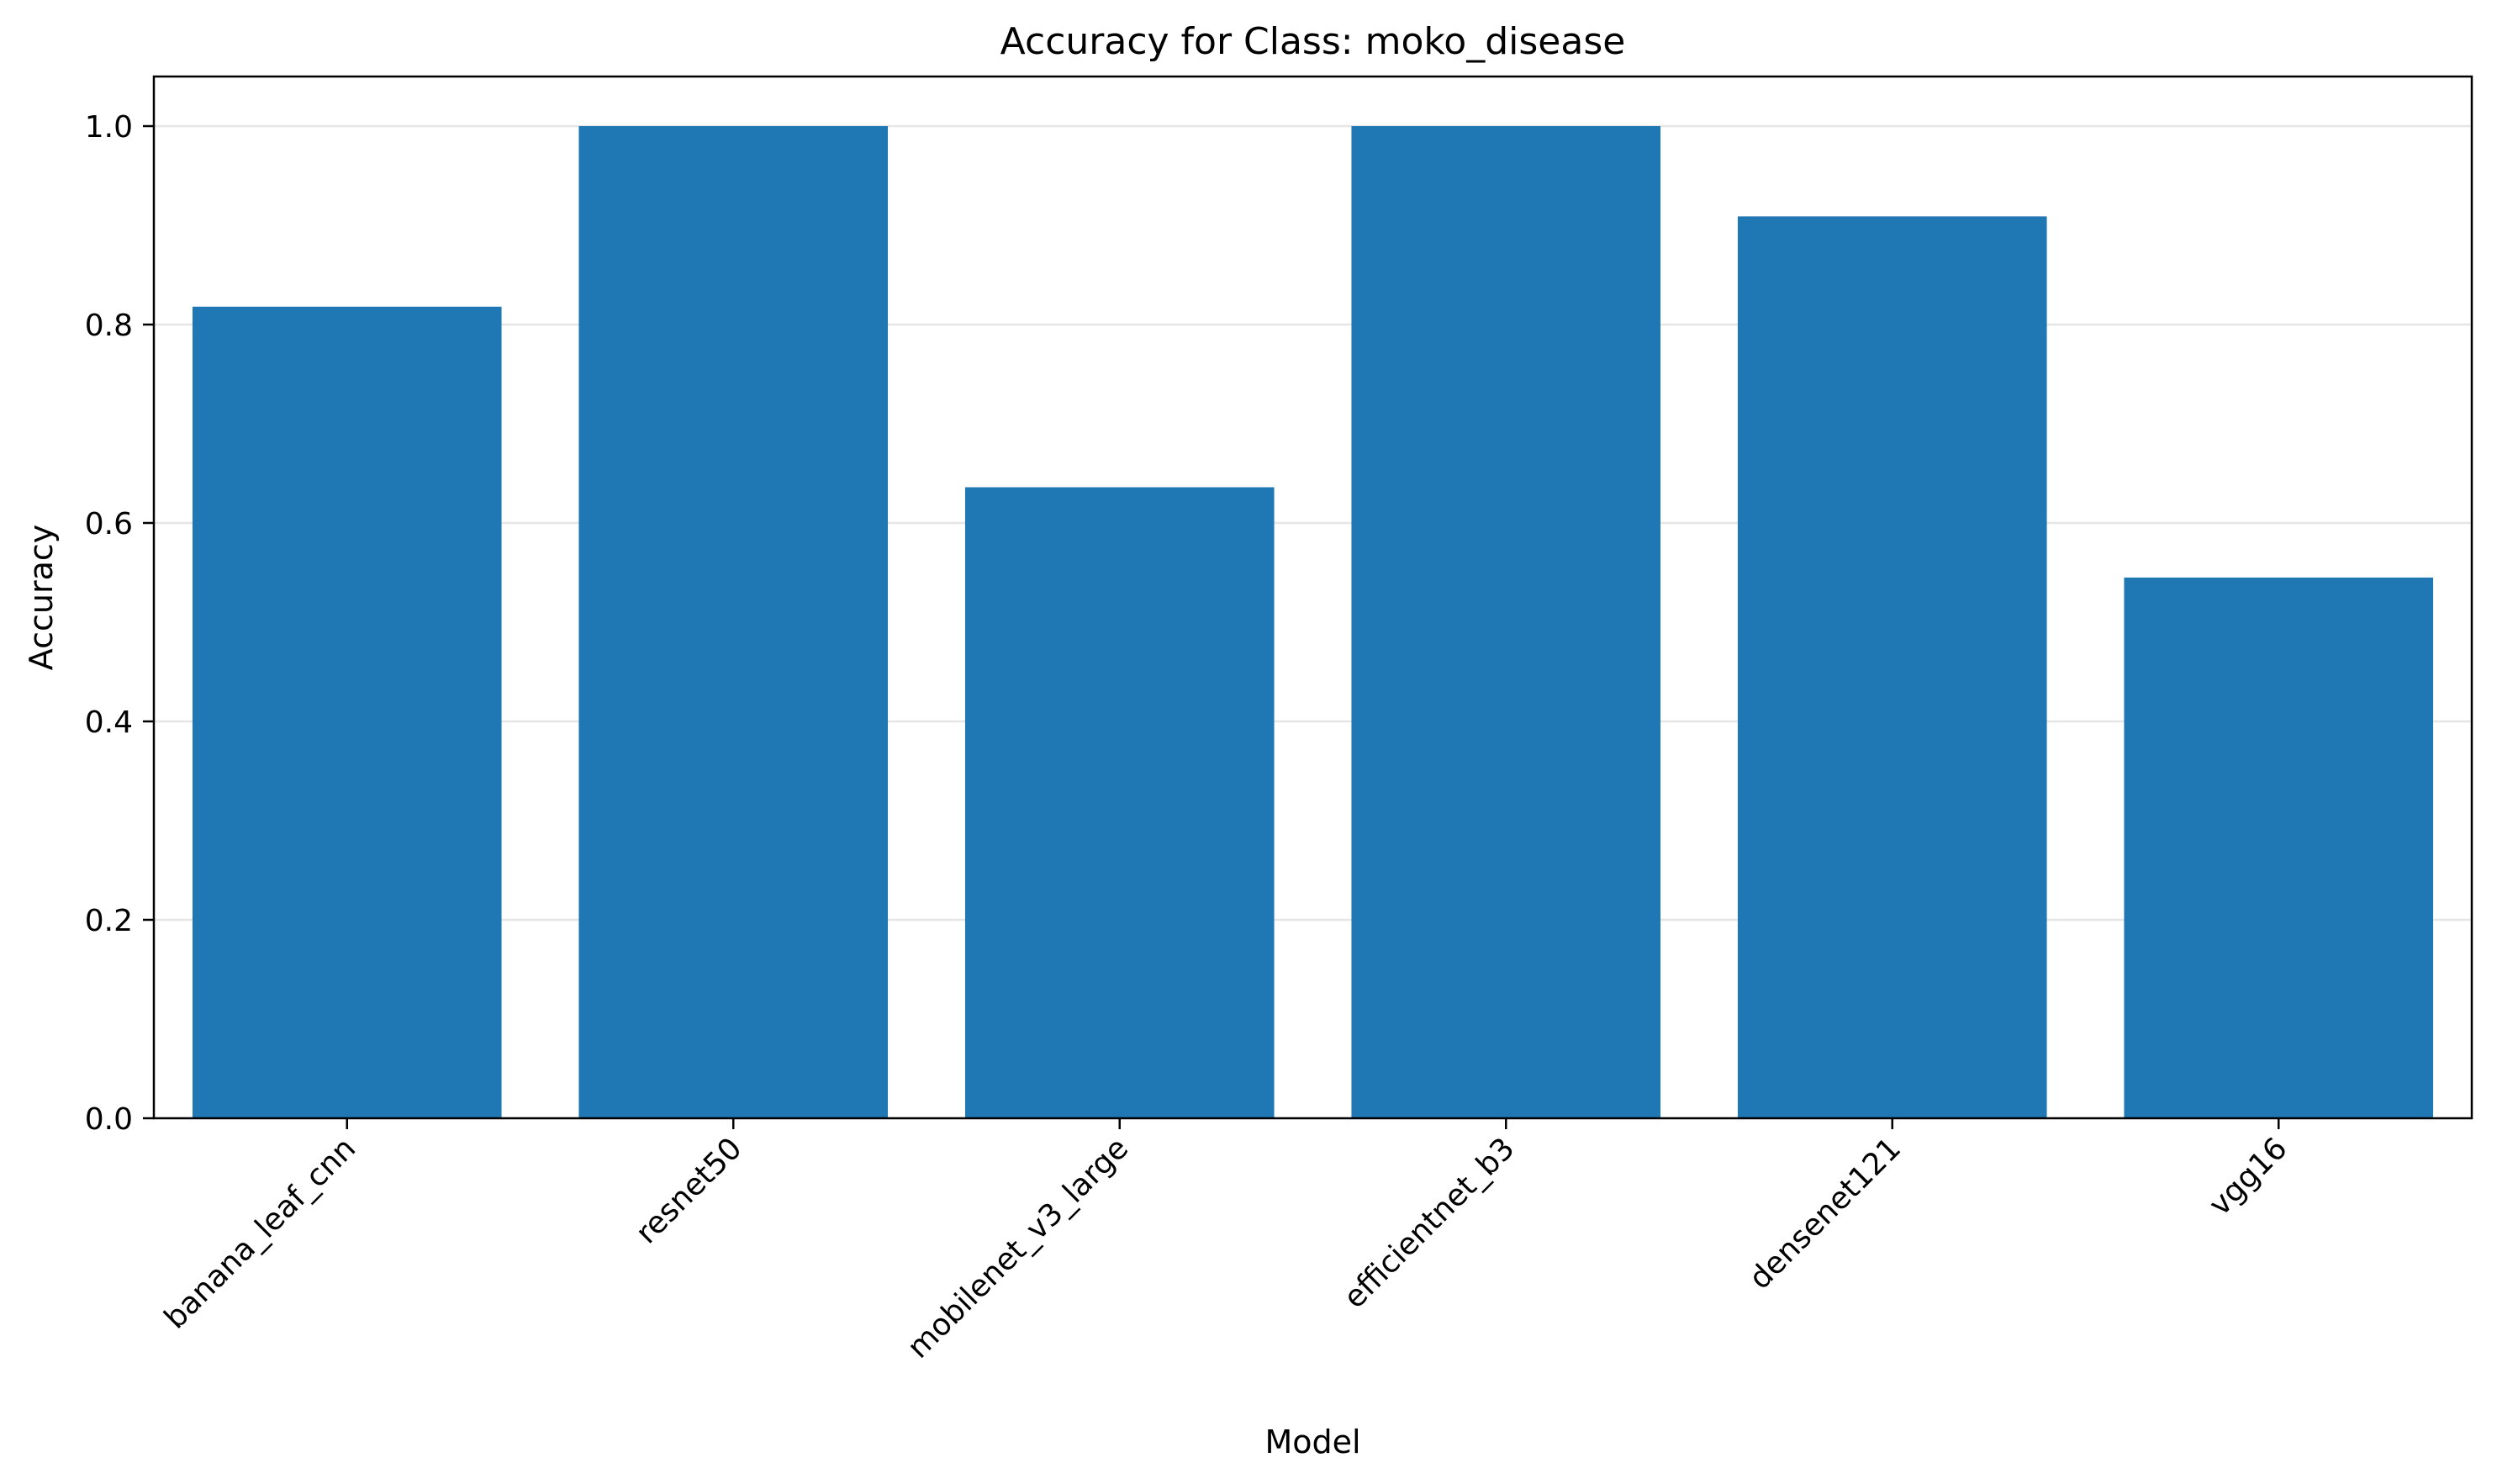 This screenshot has width=2497, height=1484. I want to click on y-axis-label: Accuracy, so click(41, 598).